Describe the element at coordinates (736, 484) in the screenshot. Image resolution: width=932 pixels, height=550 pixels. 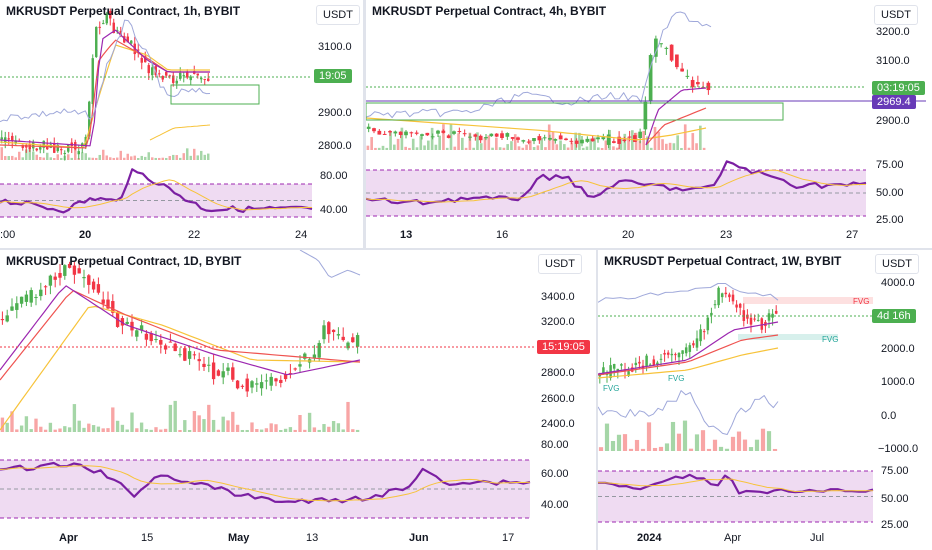
I see `rsi-1w-line` at that location.